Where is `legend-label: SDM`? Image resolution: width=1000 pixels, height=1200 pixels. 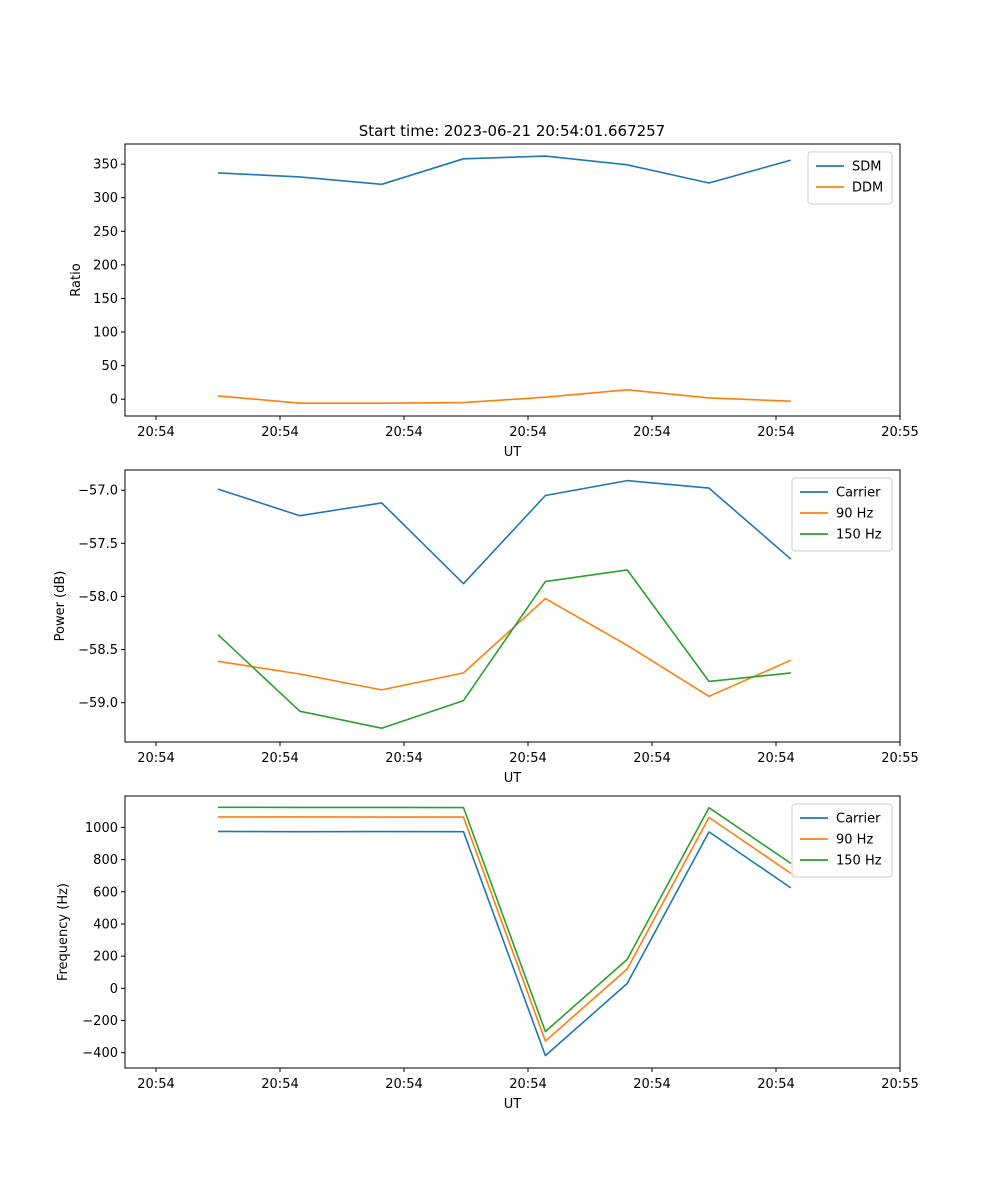 legend-label: SDM is located at coordinates (866, 167).